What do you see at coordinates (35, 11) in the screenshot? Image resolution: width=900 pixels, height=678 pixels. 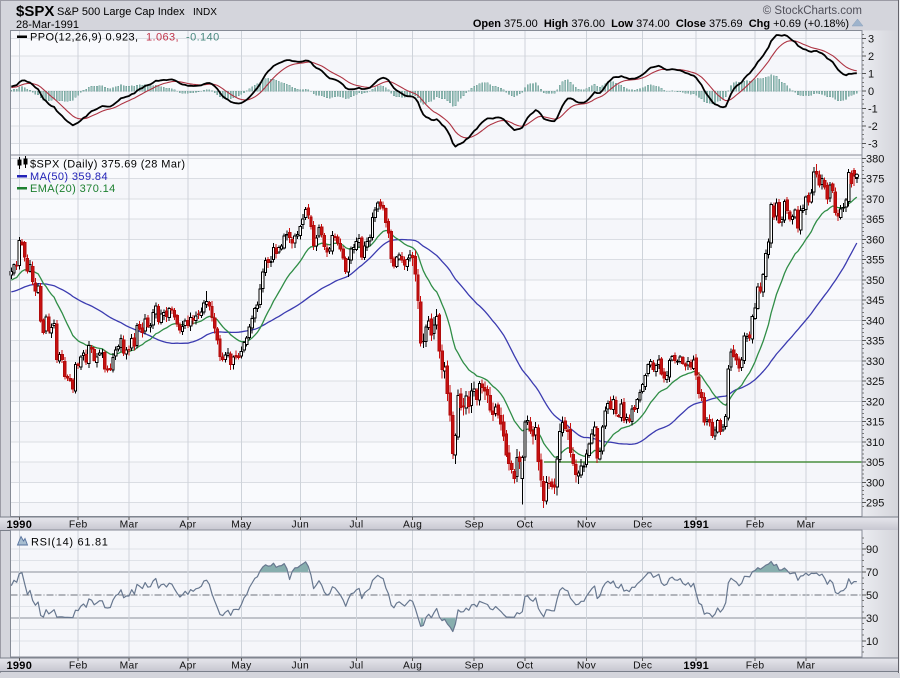 I see `svg-text: $SPX` at bounding box center [35, 11].